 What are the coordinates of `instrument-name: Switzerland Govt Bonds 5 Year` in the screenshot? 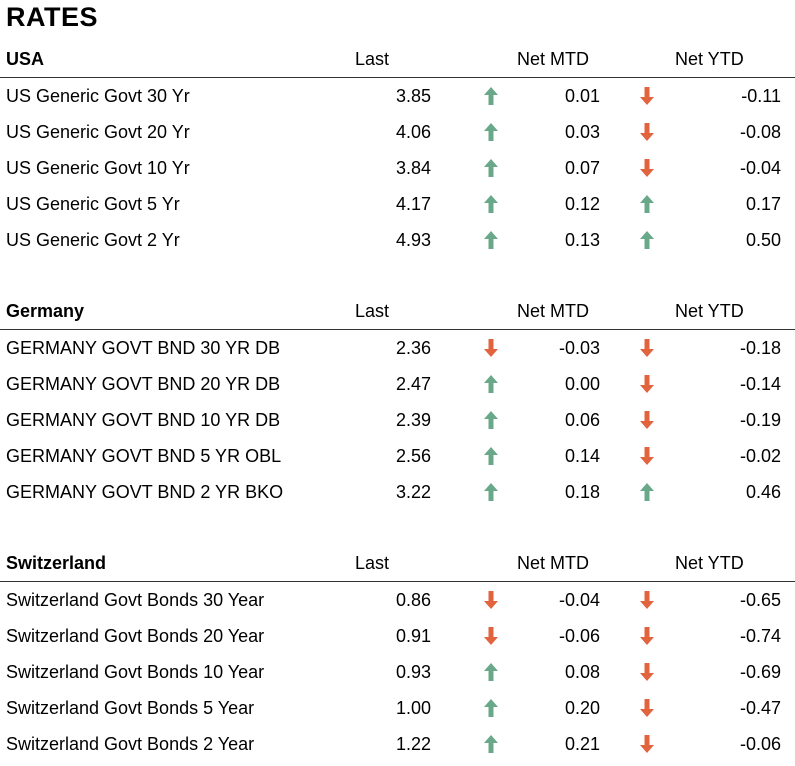 It's located at (130, 708).